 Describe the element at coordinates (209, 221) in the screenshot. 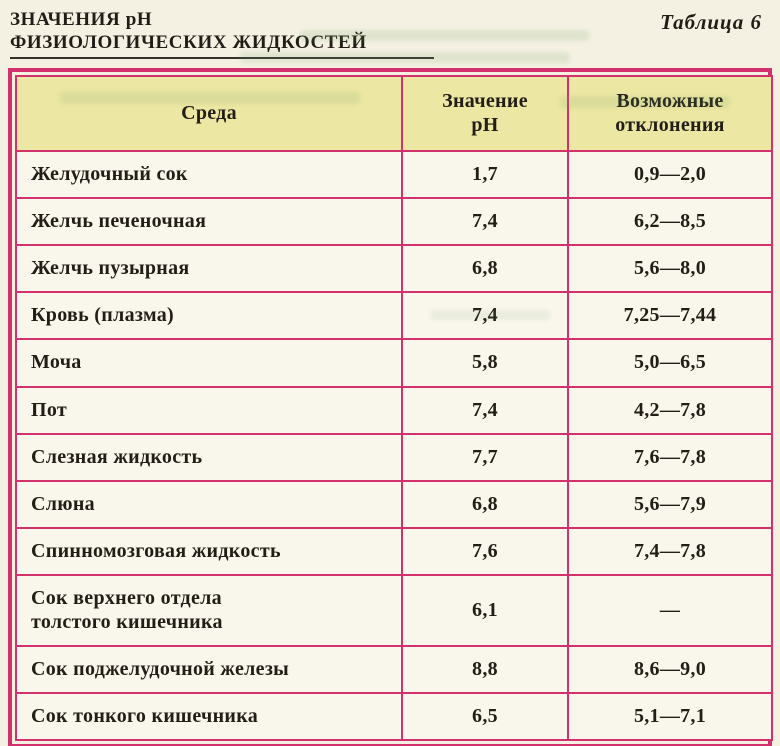

I see `medium-cell: Желчь печеночная` at that location.